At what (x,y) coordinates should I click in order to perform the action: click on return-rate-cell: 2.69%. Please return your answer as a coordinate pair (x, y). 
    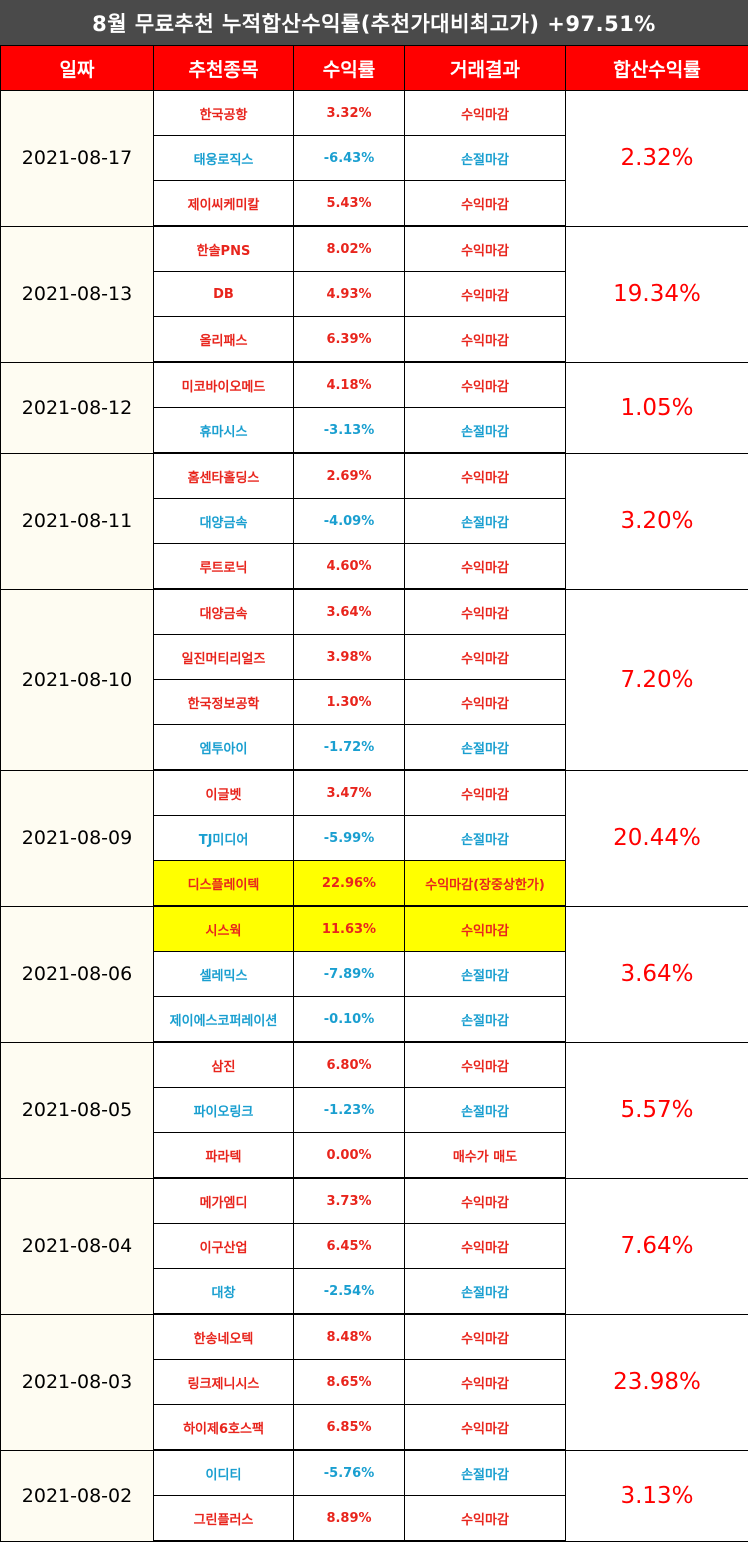
    Looking at the image, I should click on (349, 476).